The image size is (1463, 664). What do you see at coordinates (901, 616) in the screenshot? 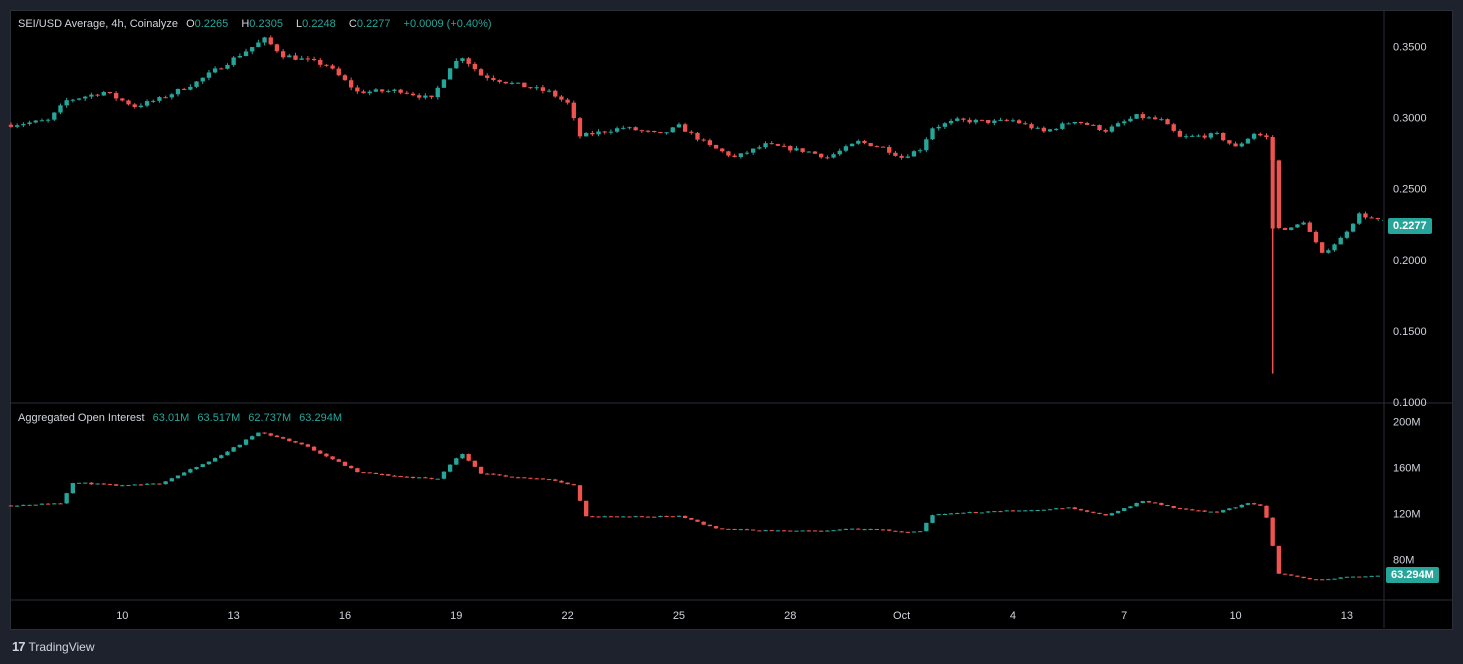
I see `time-axis-tick-label: Oct` at bounding box center [901, 616].